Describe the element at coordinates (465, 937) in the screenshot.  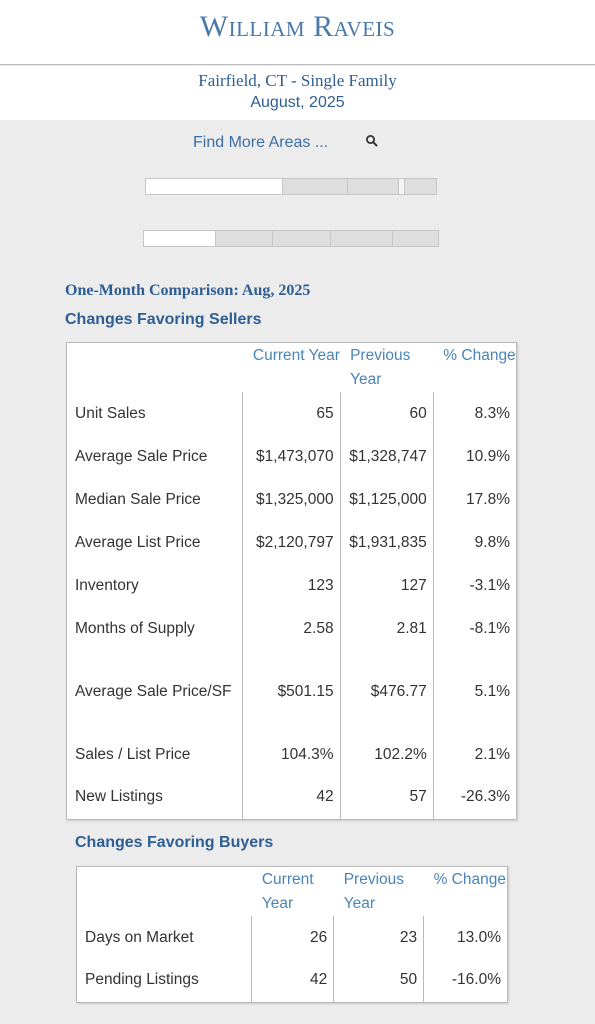
I see `percent-change: 13.0%` at that location.